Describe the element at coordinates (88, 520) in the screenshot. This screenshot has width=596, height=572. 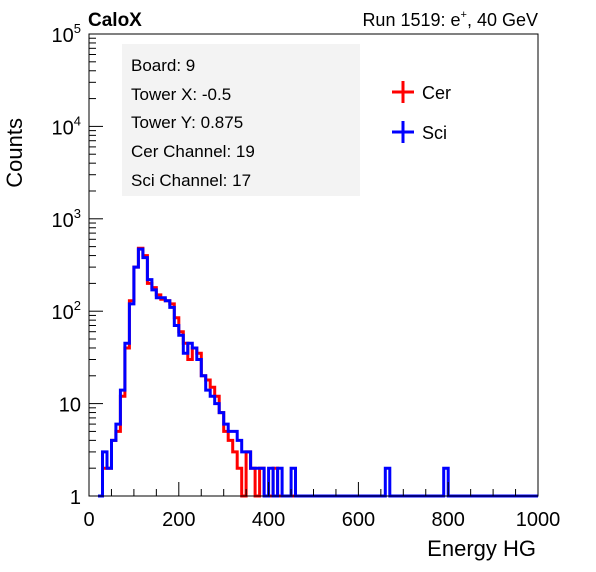
I see `x-tick-label: 0` at that location.